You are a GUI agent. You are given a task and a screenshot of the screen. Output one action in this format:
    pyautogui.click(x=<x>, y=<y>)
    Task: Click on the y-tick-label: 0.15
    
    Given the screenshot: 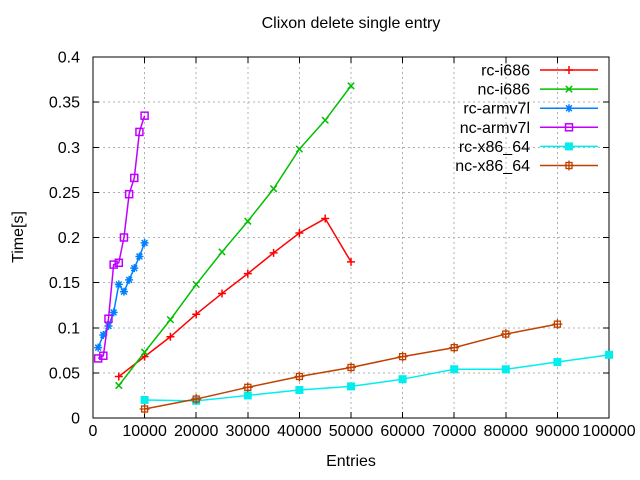 What is the action you would take?
    pyautogui.click(x=64, y=283)
    